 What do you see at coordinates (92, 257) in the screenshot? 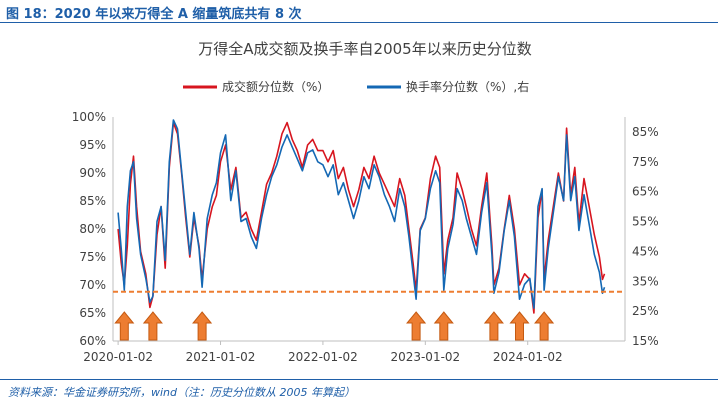
I see `y-left-tick-label: 75%` at bounding box center [92, 257].